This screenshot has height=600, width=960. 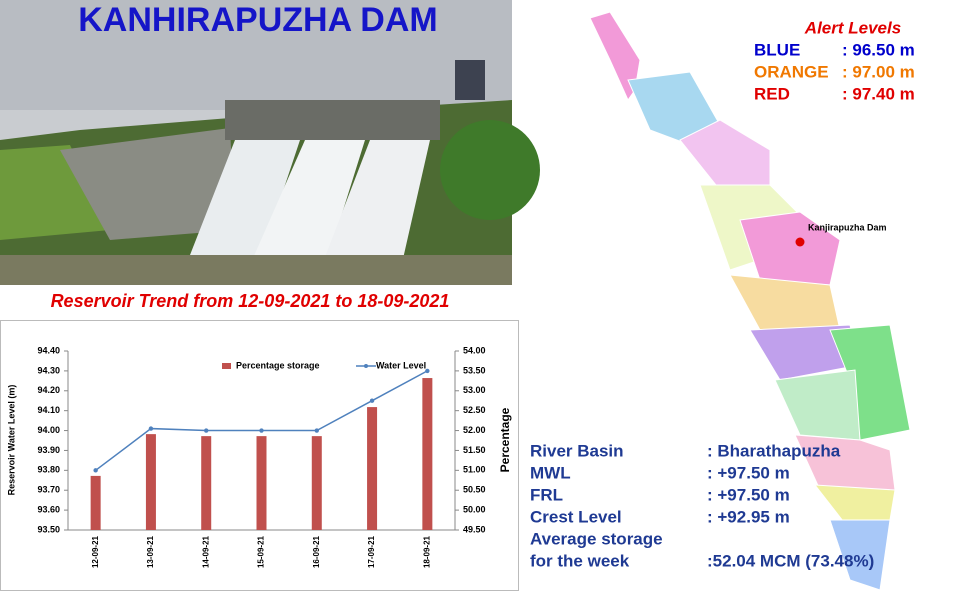 I want to click on alert-name: ORANGE, so click(x=791, y=71).